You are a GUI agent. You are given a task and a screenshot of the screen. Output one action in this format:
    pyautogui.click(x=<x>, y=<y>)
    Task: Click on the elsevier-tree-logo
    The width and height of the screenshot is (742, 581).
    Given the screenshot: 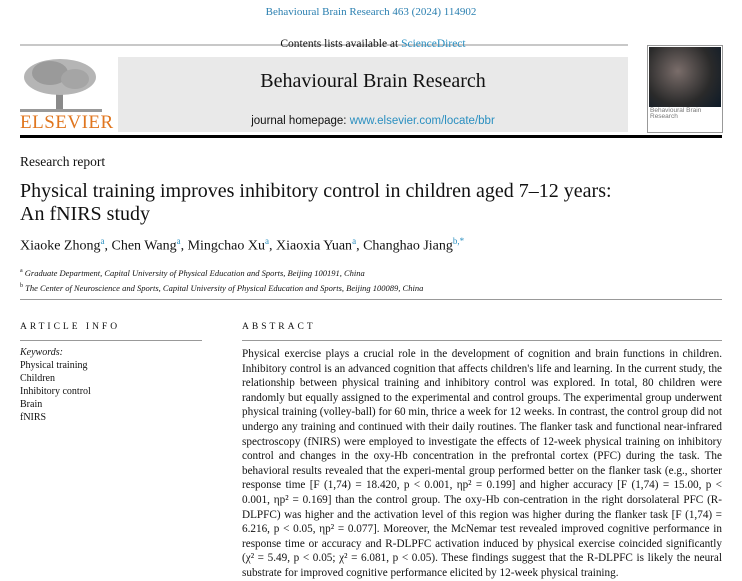 What is the action you would take?
    pyautogui.click(x=61, y=94)
    